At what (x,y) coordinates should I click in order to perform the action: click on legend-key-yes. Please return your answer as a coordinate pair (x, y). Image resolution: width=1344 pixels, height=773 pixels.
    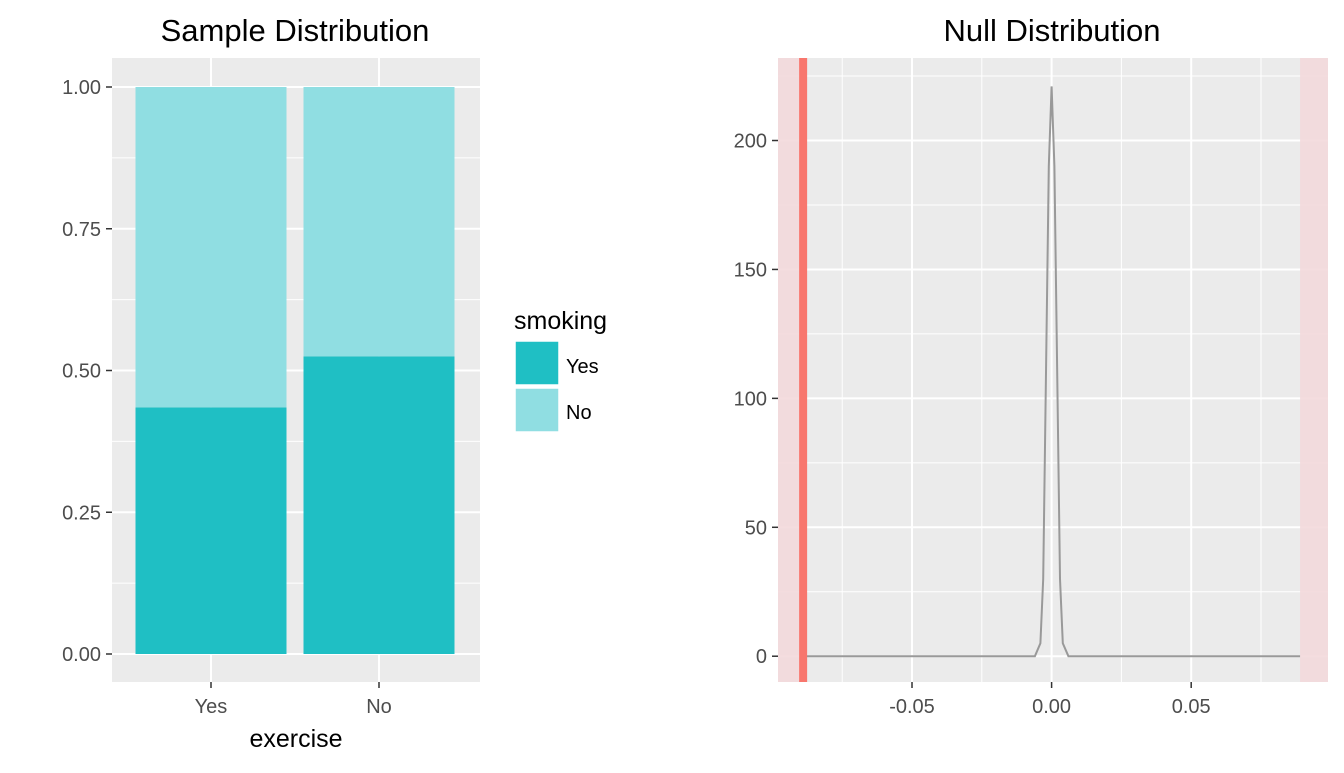
    Looking at the image, I should click on (537, 363).